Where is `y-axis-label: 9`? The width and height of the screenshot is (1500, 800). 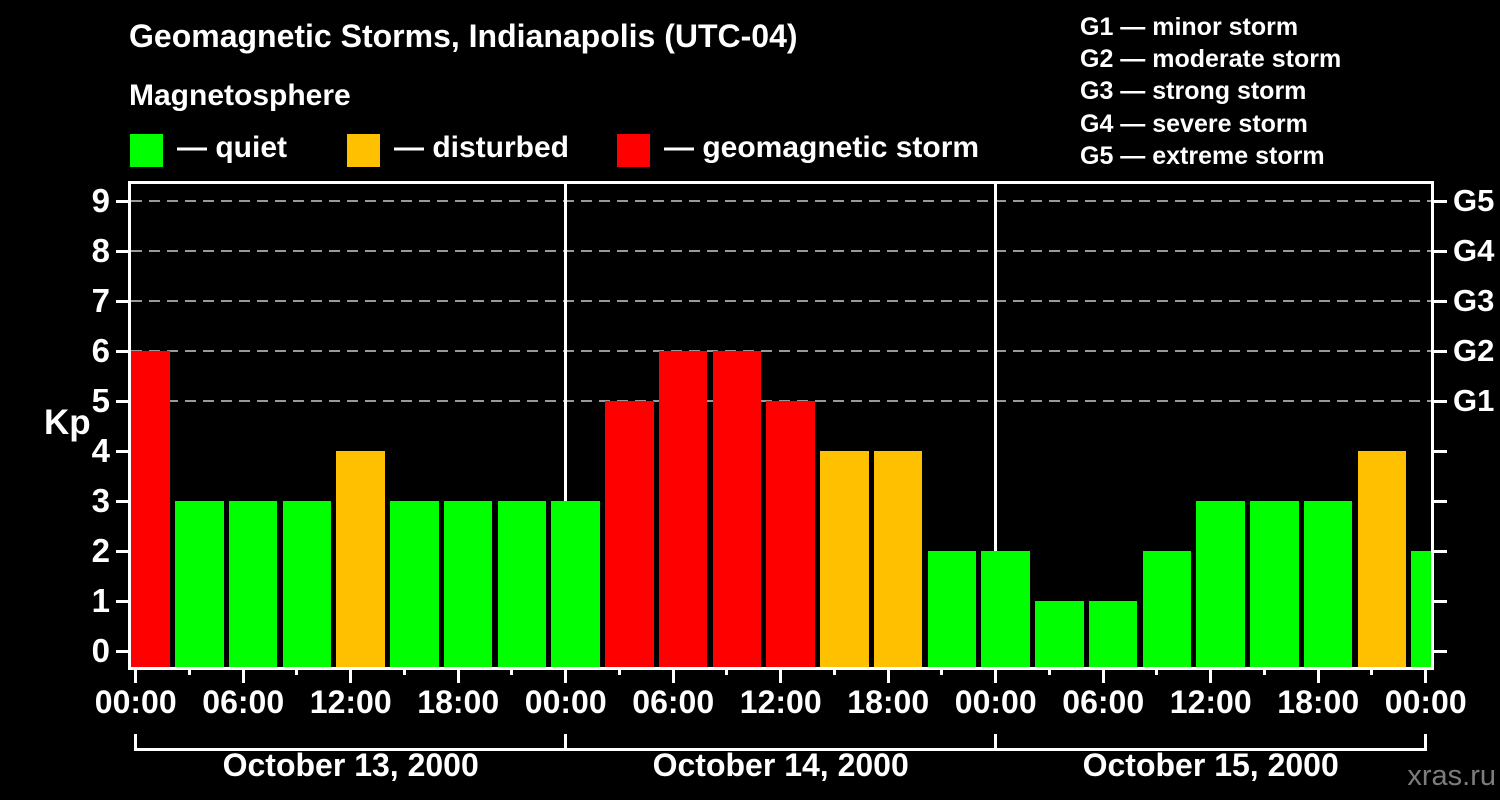 y-axis-label: 9 is located at coordinates (100, 200).